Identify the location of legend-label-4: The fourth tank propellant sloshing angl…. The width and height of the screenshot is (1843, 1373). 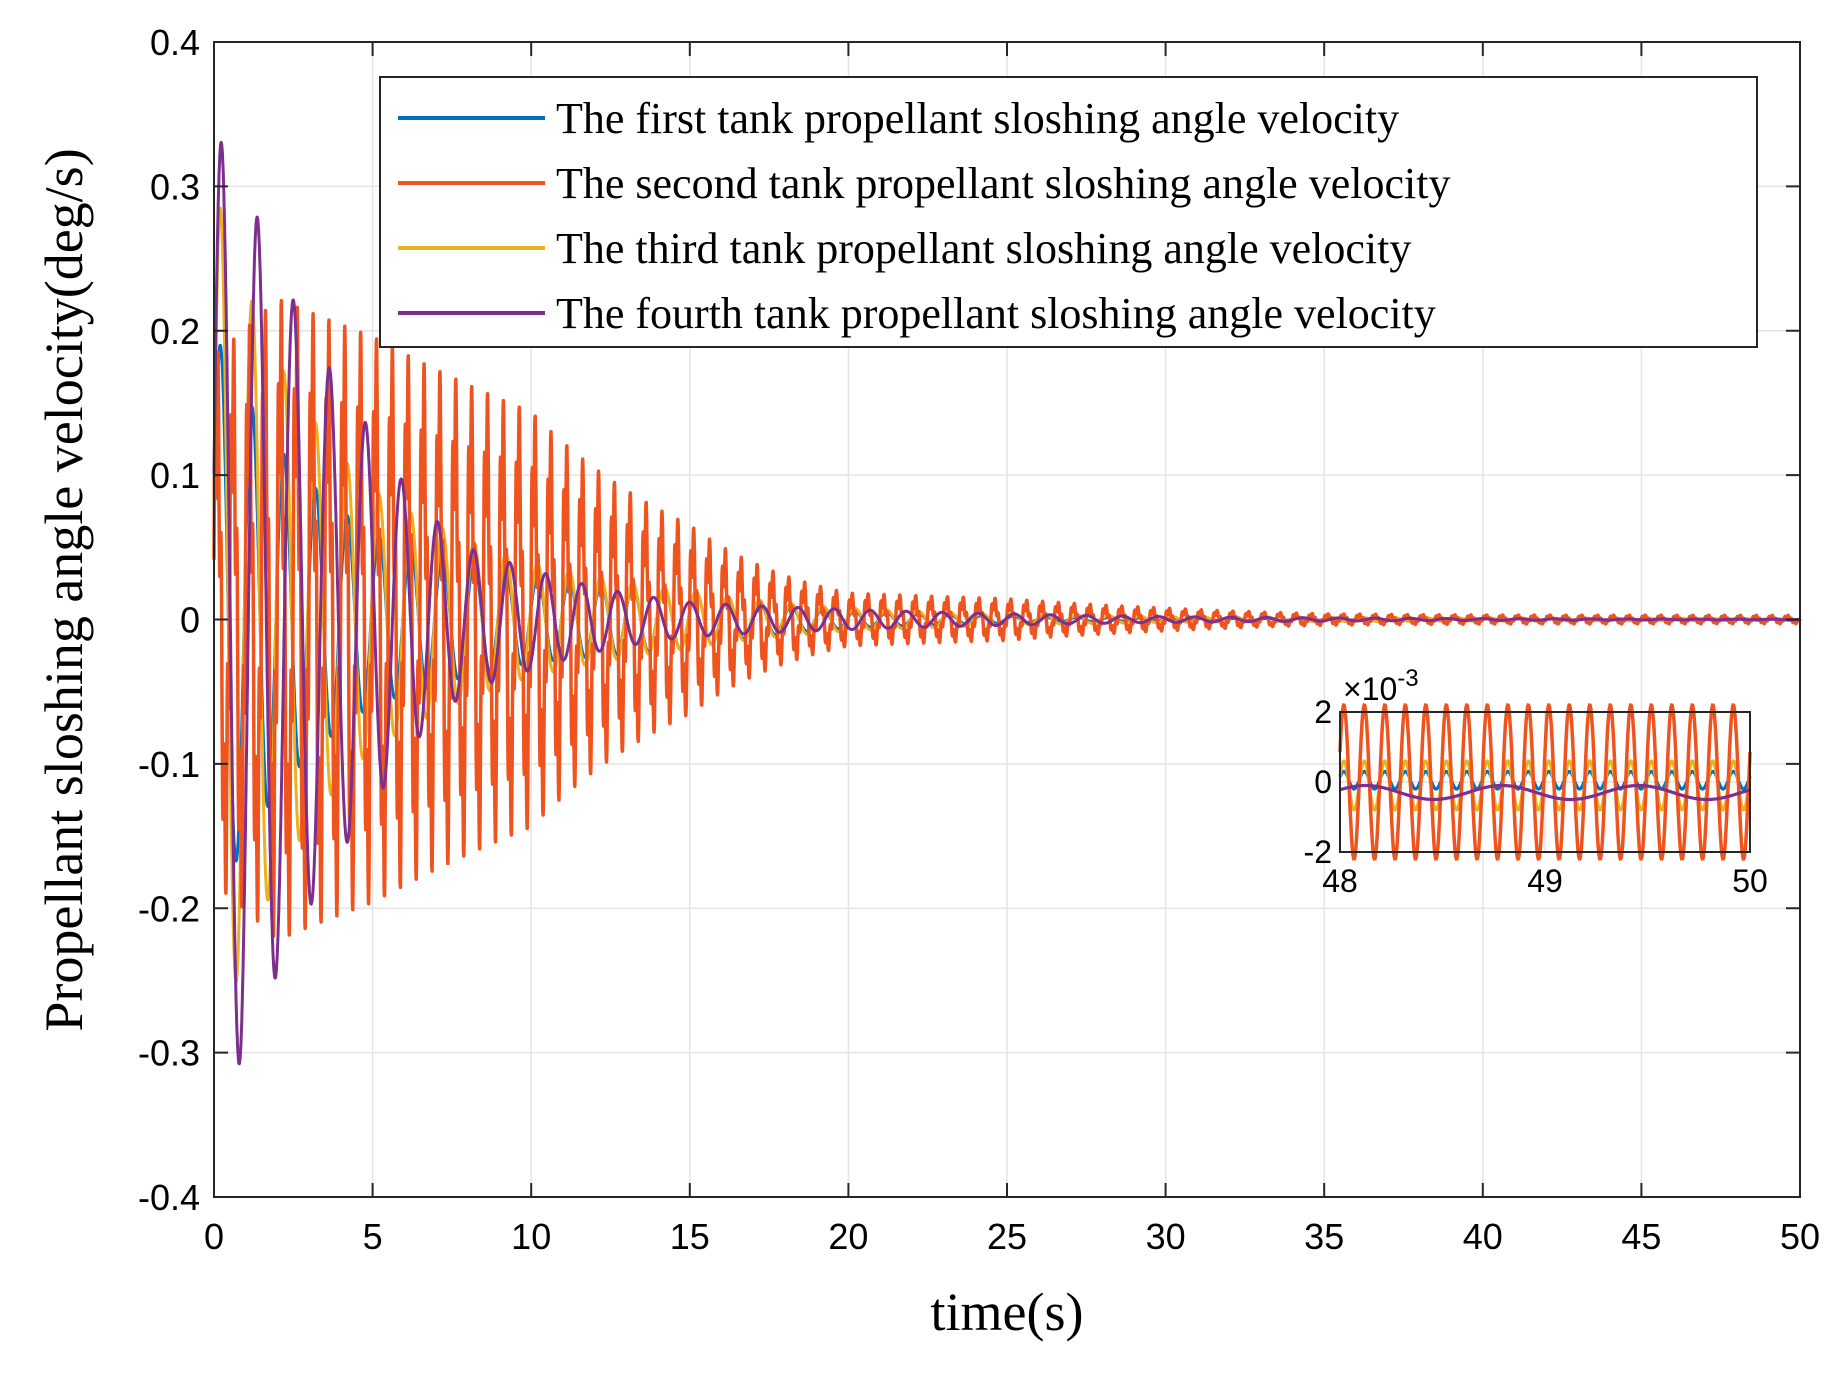
(996, 313).